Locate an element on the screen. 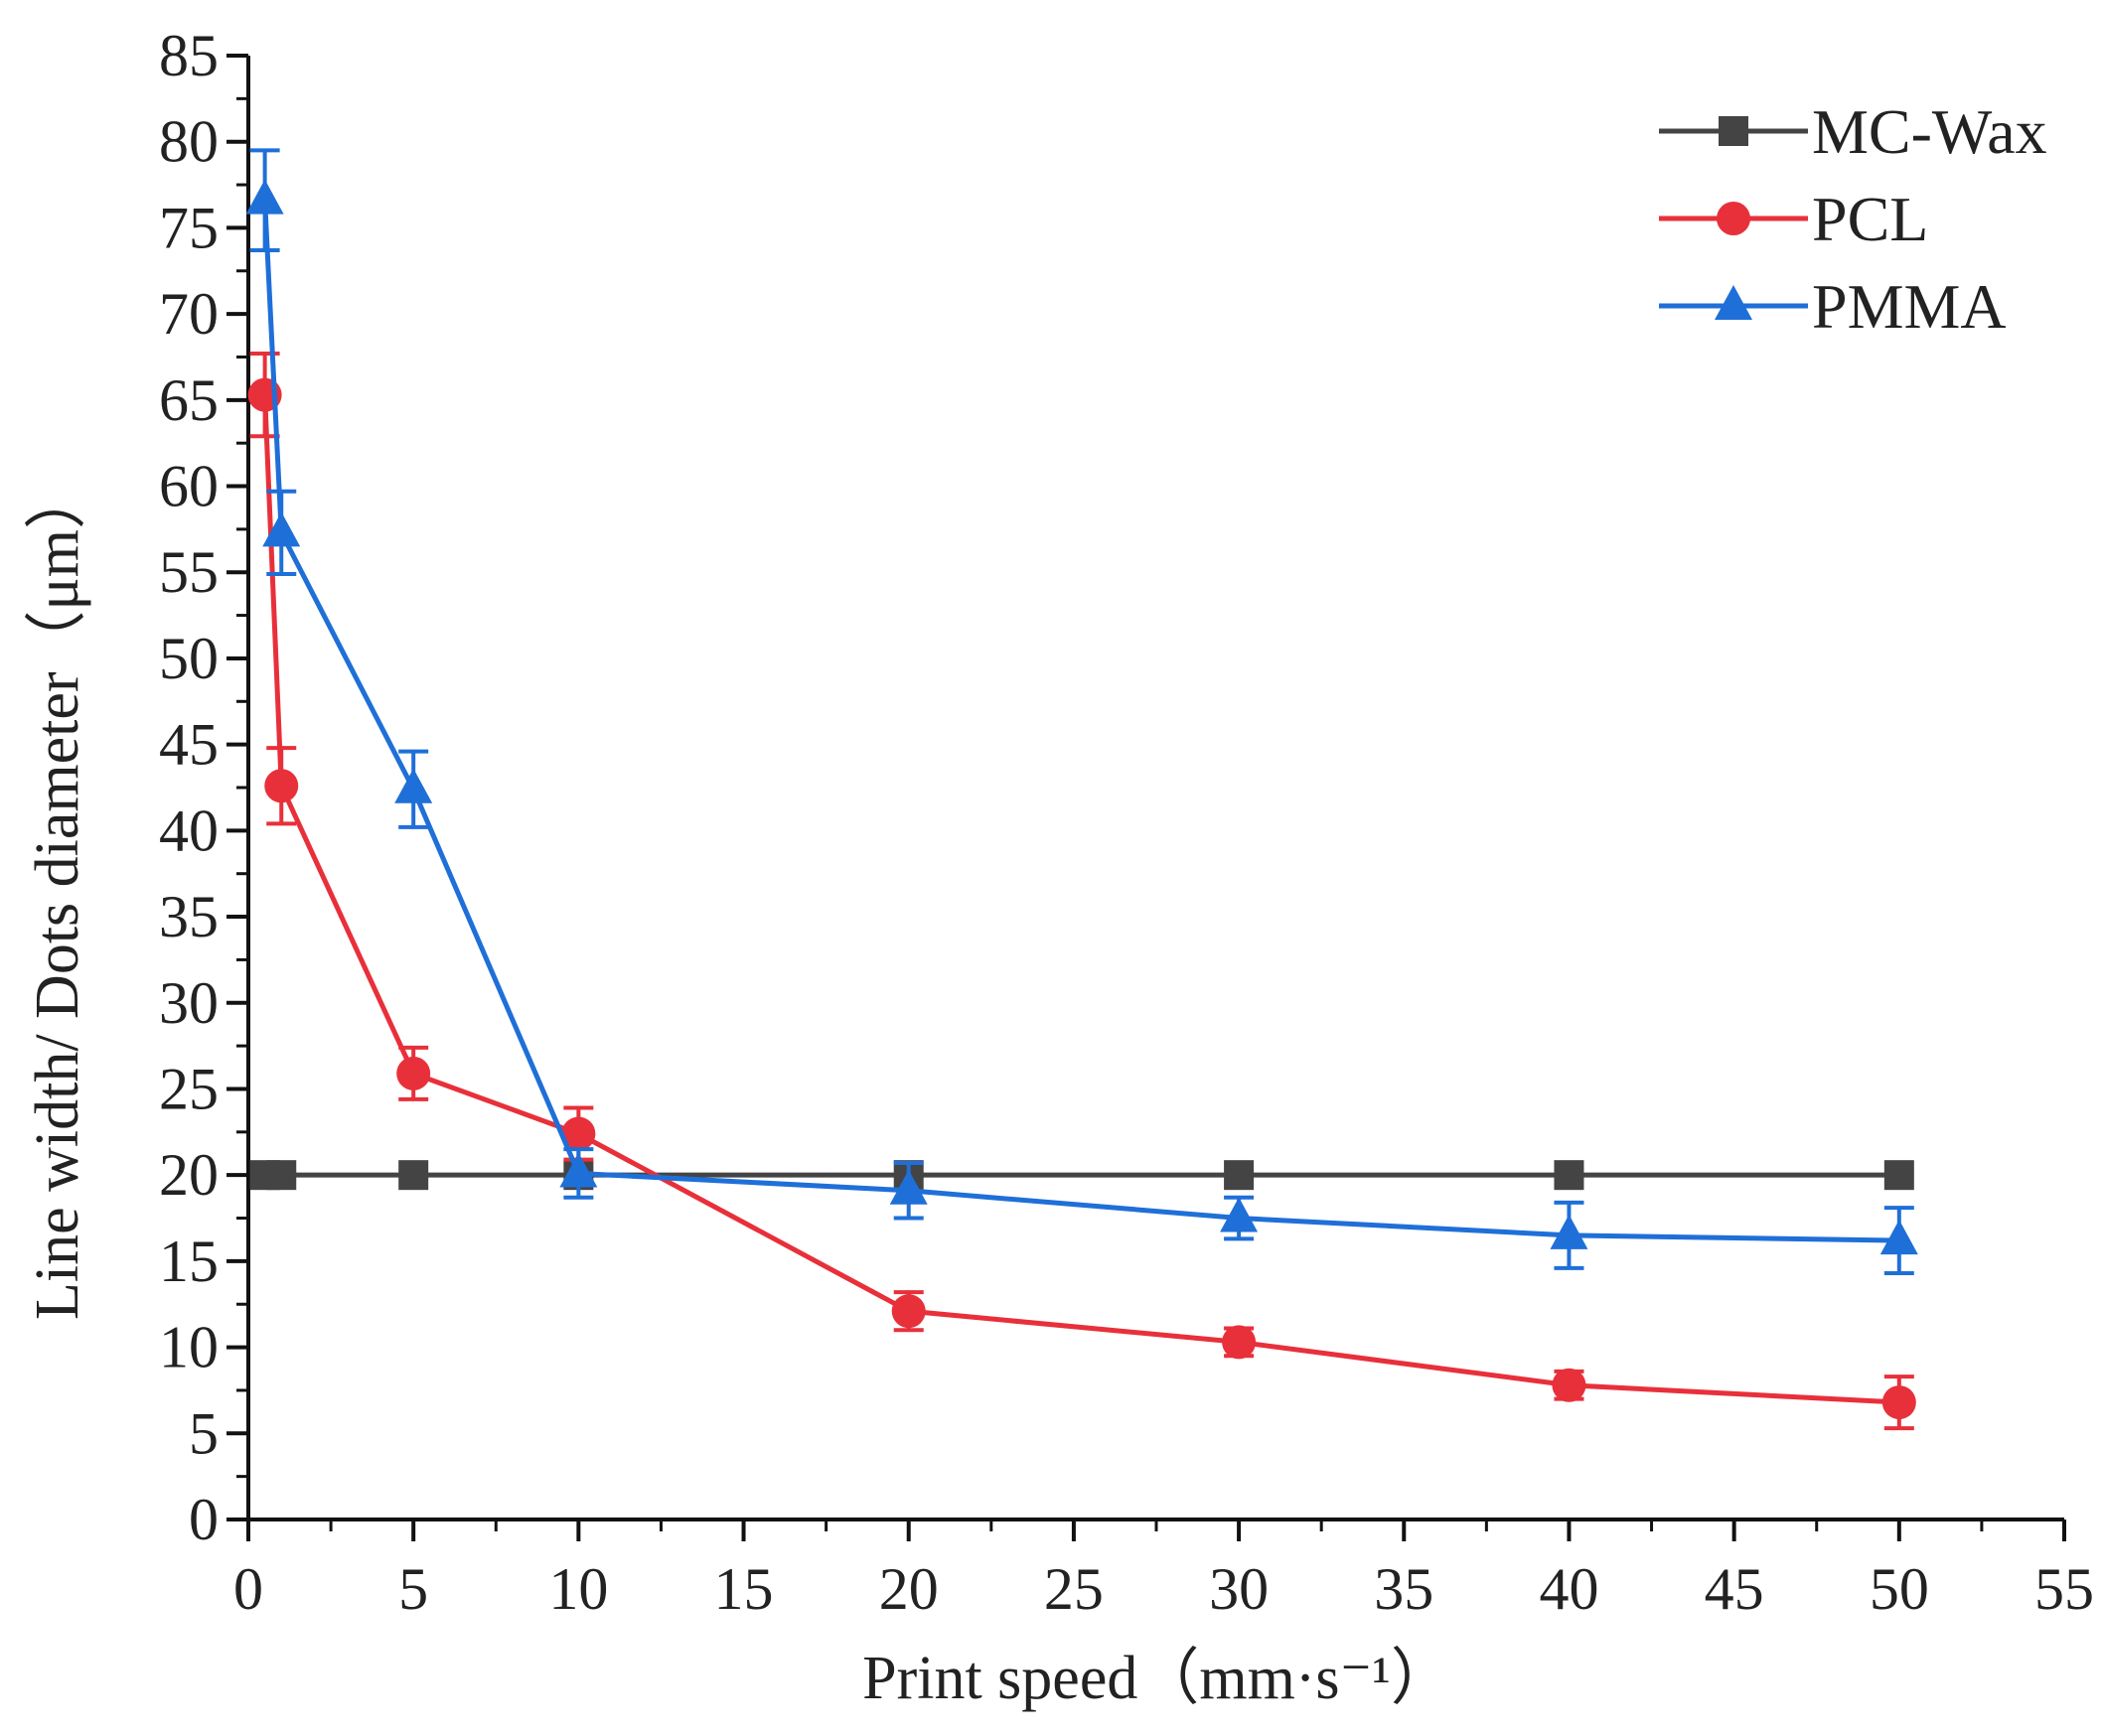 This screenshot has height=1736, width=2102. x-tick-label: 30 is located at coordinates (1239, 1589).